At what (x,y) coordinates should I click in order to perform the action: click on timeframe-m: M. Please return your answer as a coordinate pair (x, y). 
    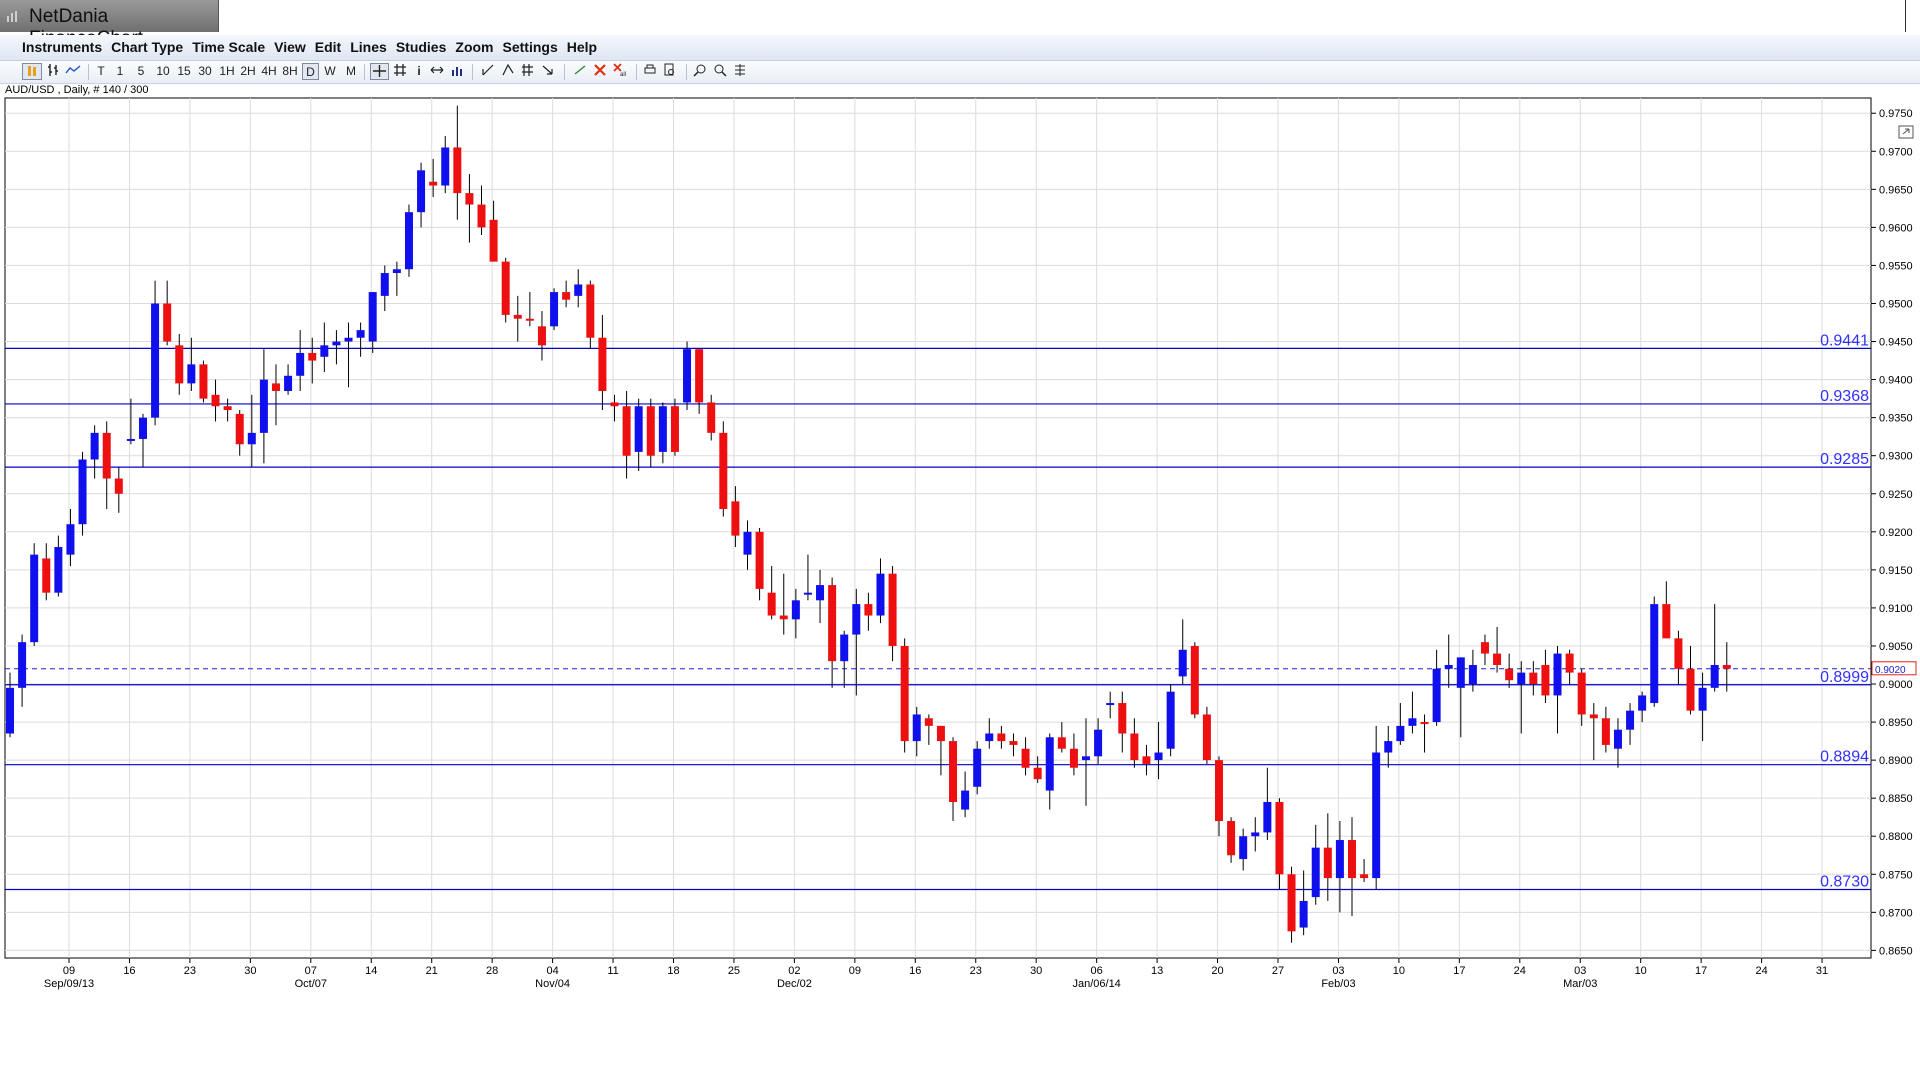
    Looking at the image, I should click on (351, 71).